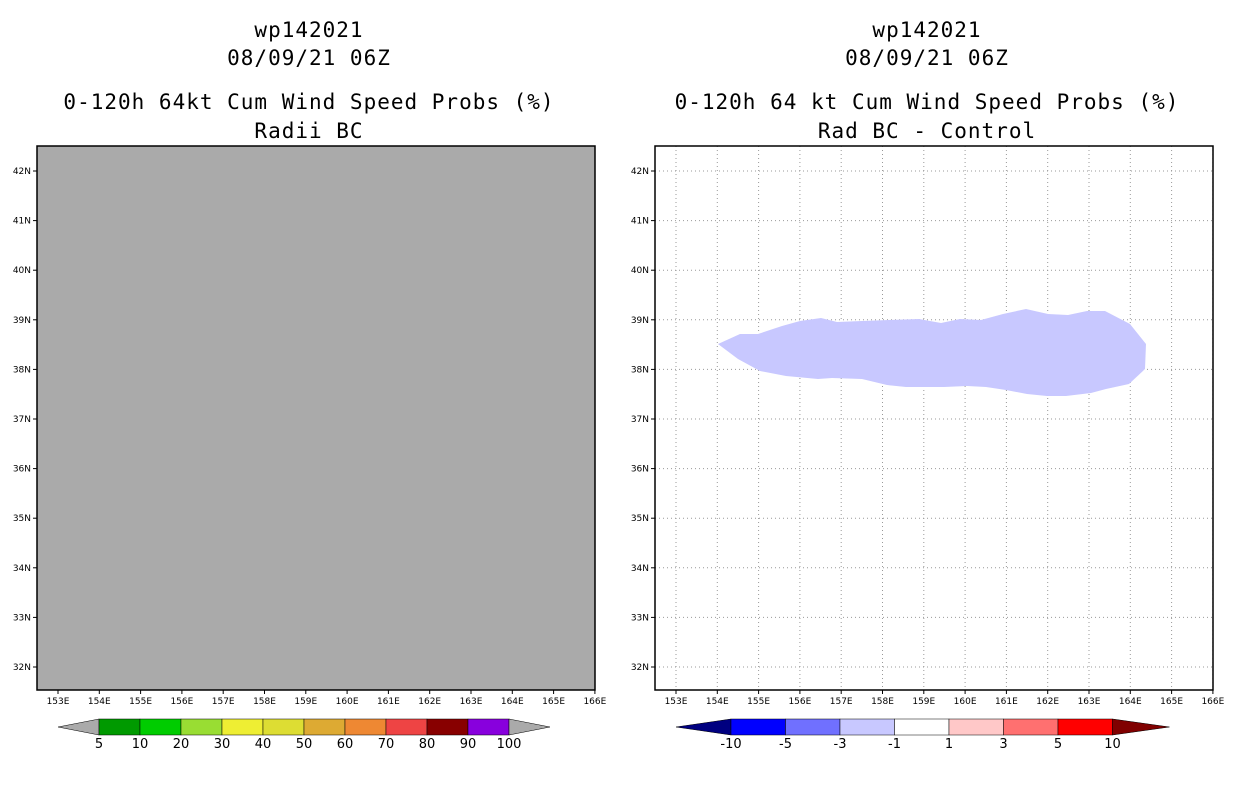  Describe the element at coordinates (1006, 702) in the screenshot. I see `right-lon-label: 161E` at that location.